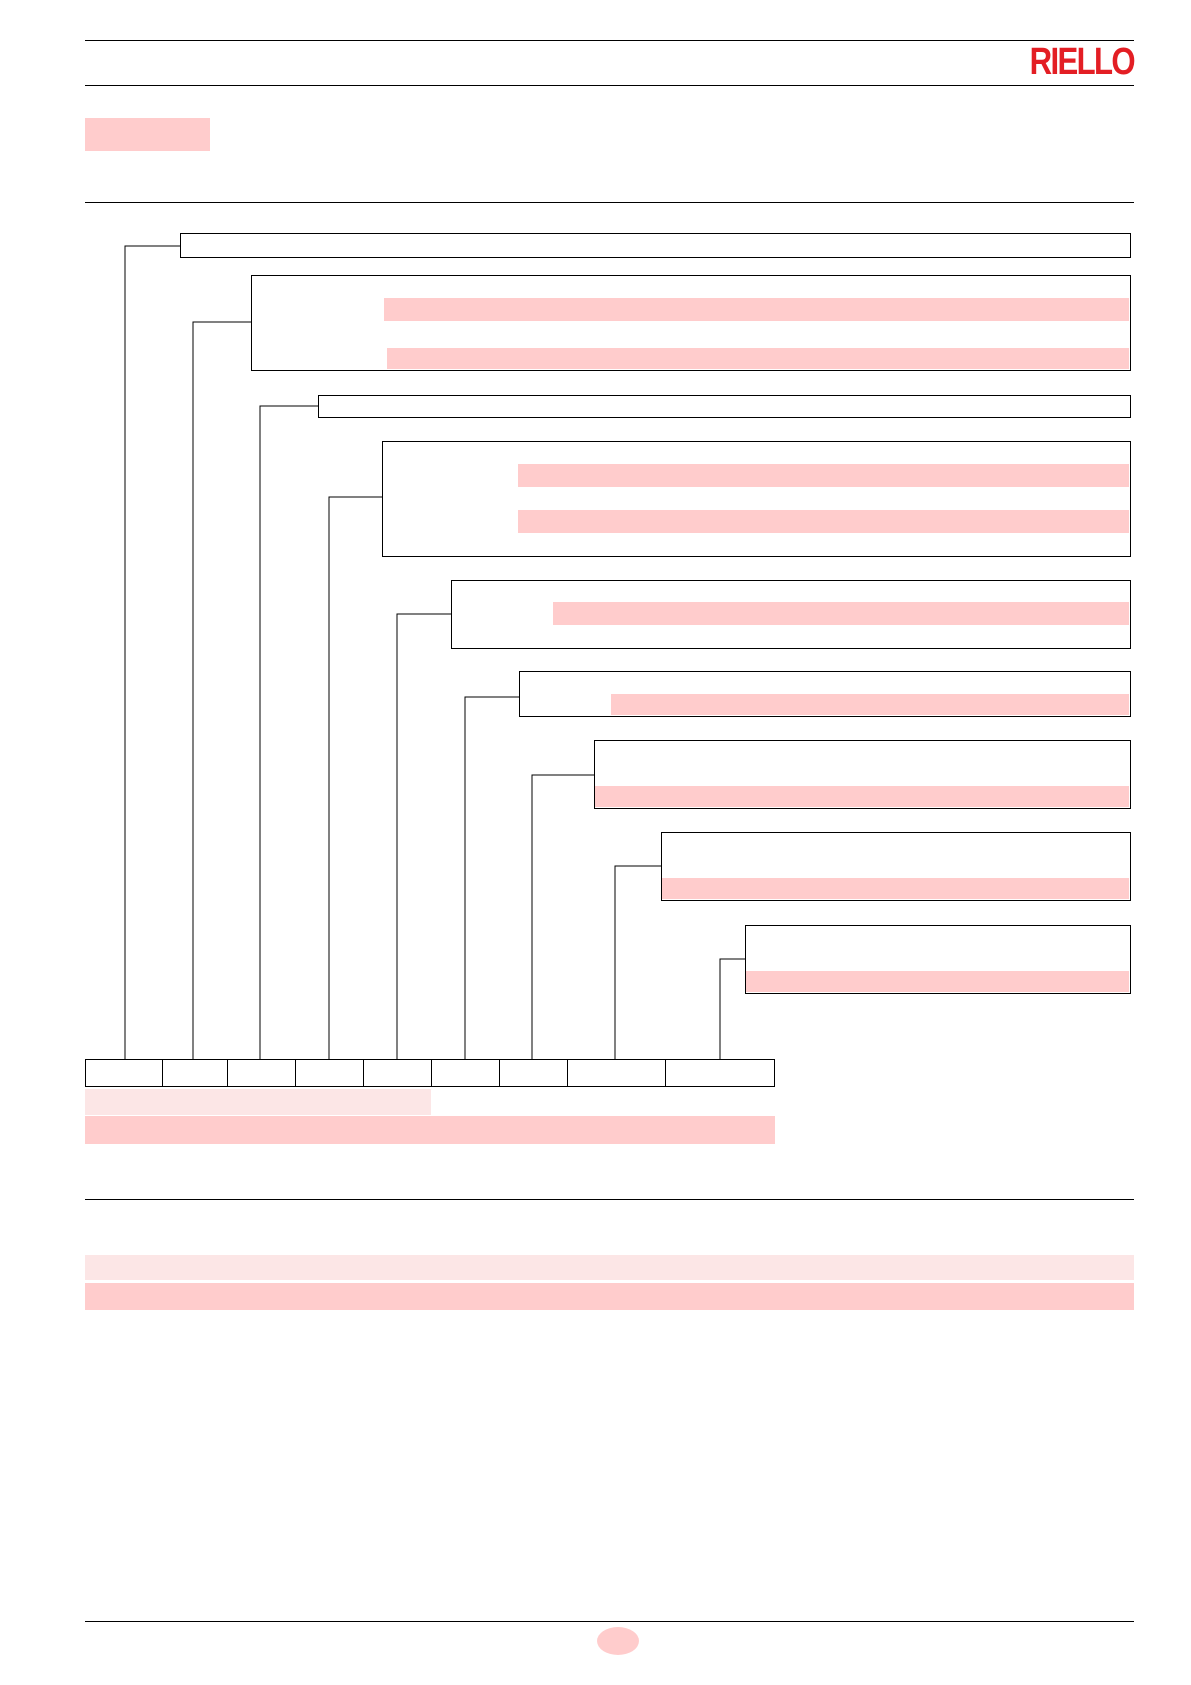 The image size is (1191, 1685). Describe the element at coordinates (1082, 62) in the screenshot. I see `riello-logo: RIELLO` at that location.